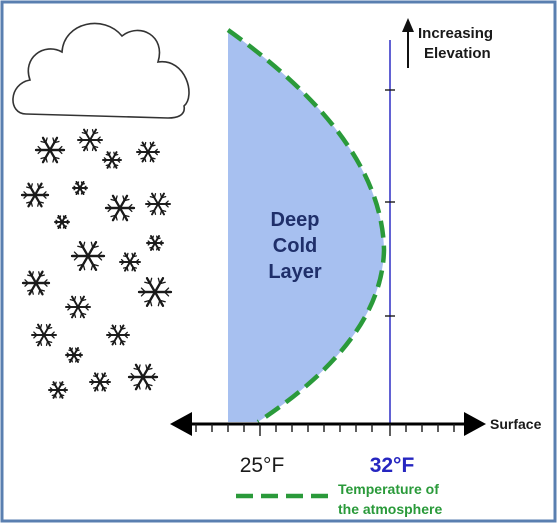  I want to click on layer-label-line1: Deep, so click(295, 220).